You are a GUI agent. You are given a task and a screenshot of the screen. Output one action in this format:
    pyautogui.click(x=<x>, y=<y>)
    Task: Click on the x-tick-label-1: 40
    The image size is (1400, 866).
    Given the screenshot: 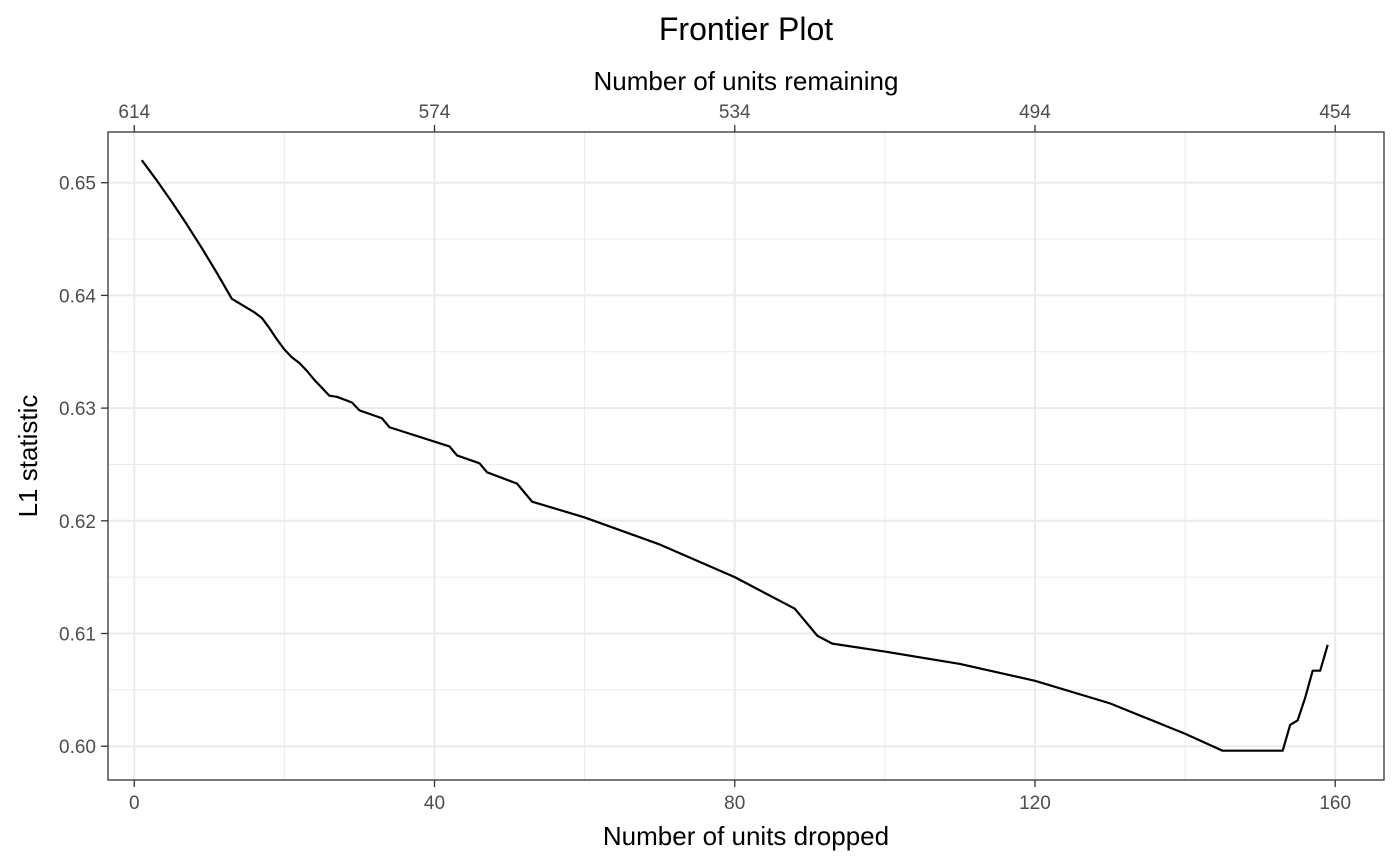 What is the action you would take?
    pyautogui.click(x=434, y=803)
    